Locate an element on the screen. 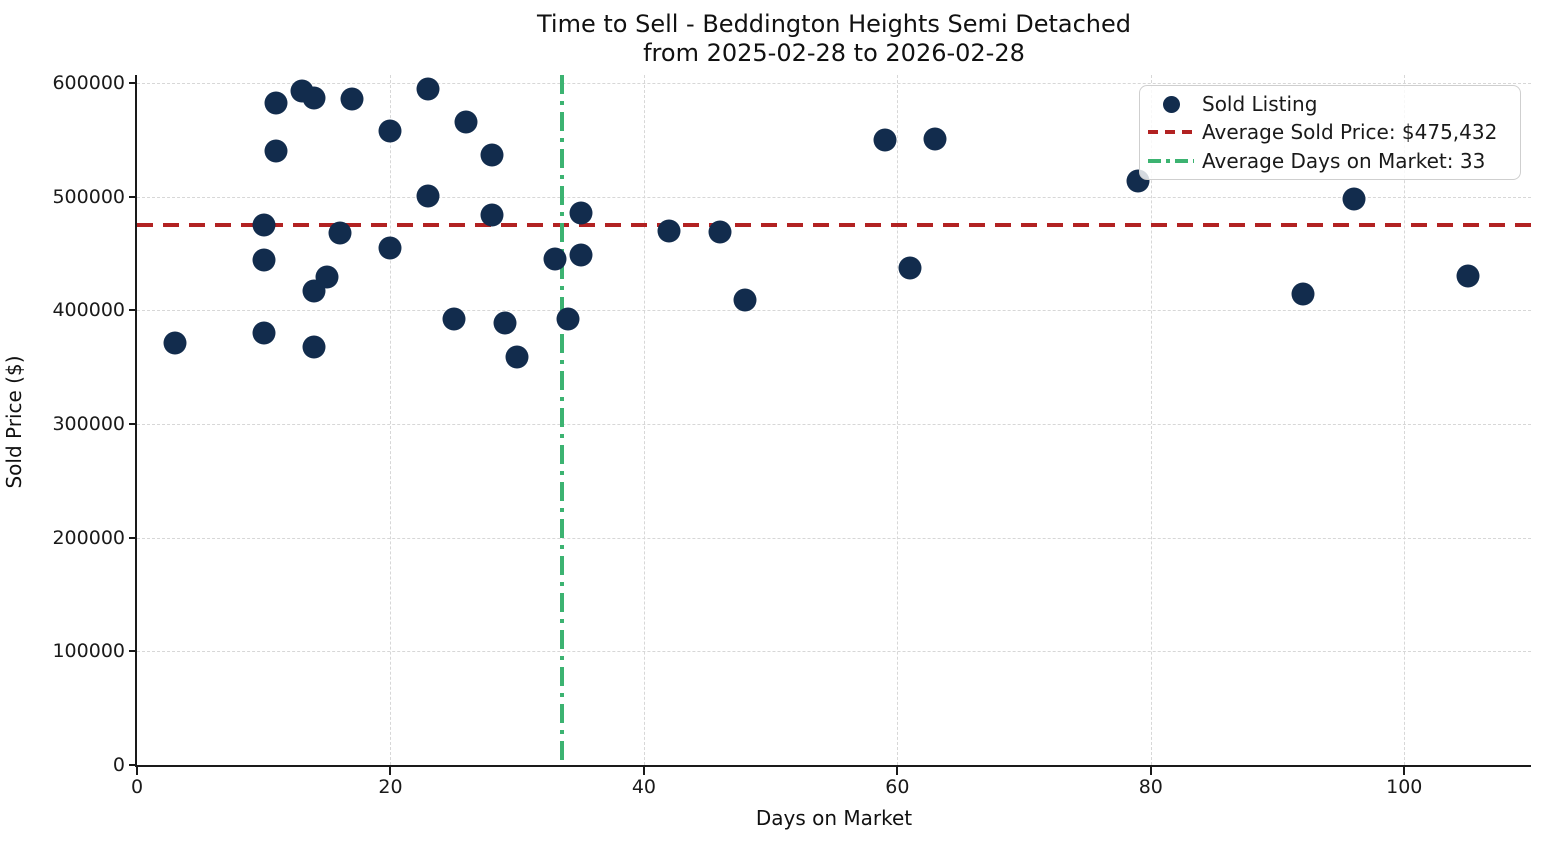  legend-item-avg-price: Average Sold Price: $475,432 is located at coordinates (1330, 132).